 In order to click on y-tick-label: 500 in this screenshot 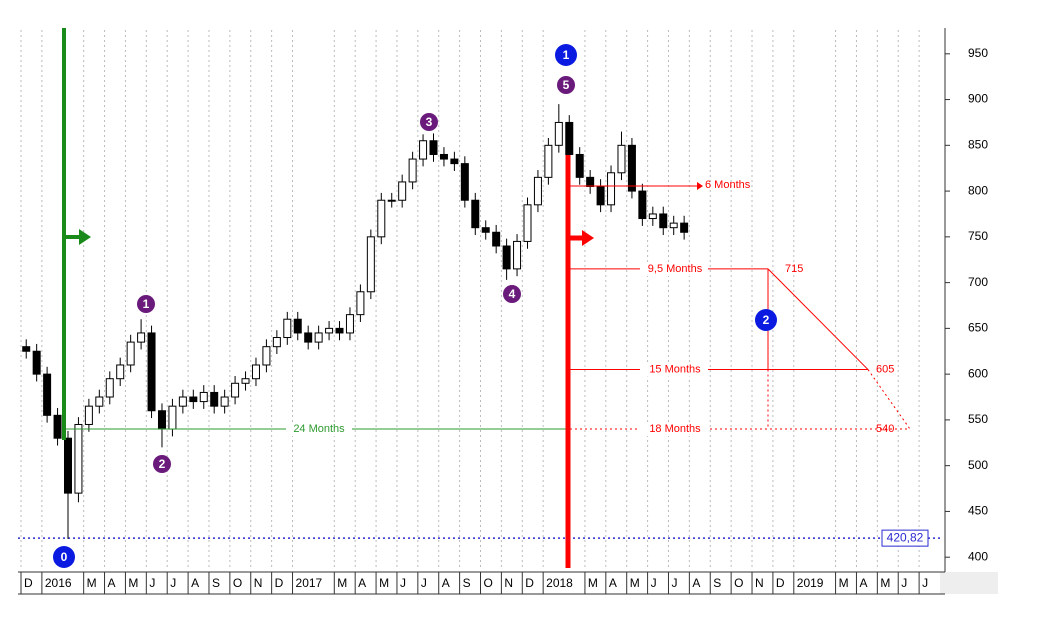, I will do `click(978, 465)`.